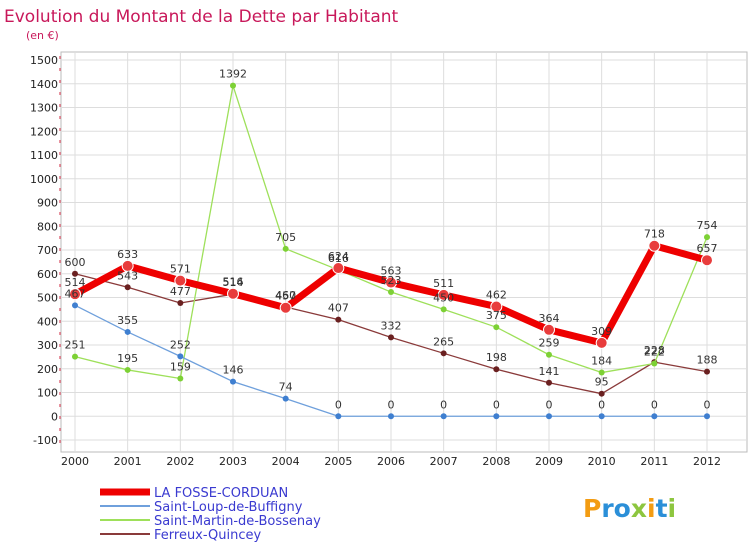 This screenshot has height=550, width=750. What do you see at coordinates (549, 318) in the screenshot?
I see `data-label: 364` at bounding box center [549, 318].